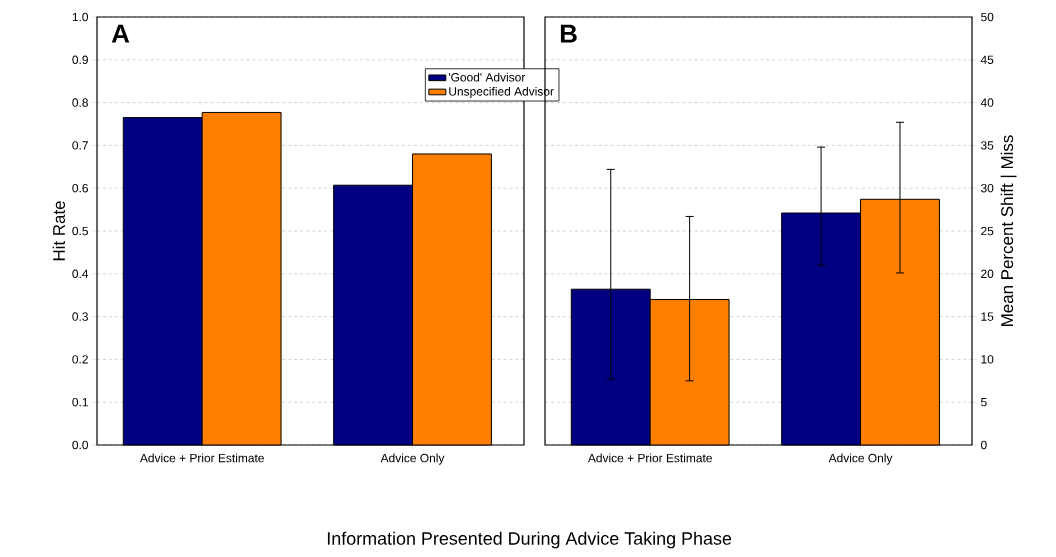  What do you see at coordinates (984, 445) in the screenshot?
I see `y-tick-label: 0` at bounding box center [984, 445].